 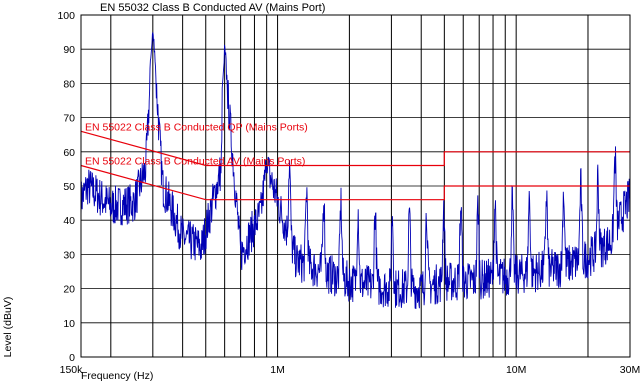 I want to click on y-tick-label: 70, so click(x=69, y=119).